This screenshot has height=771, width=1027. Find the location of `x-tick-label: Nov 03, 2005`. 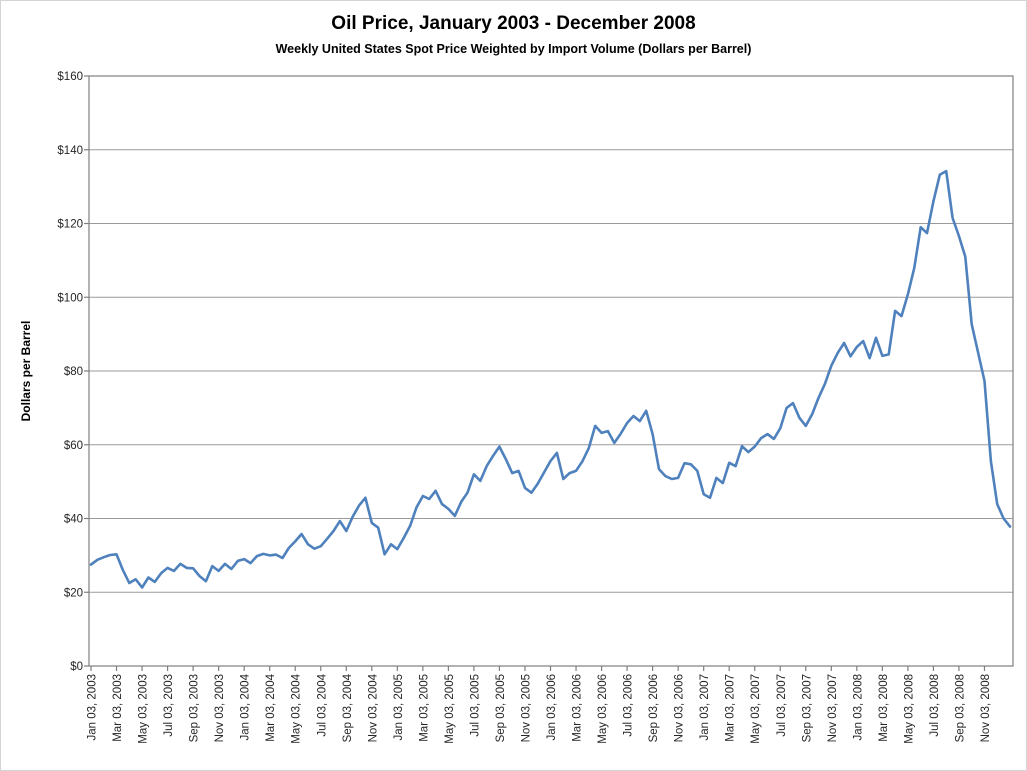

x-tick-label: Nov 03, 2005 is located at coordinates (526, 708).